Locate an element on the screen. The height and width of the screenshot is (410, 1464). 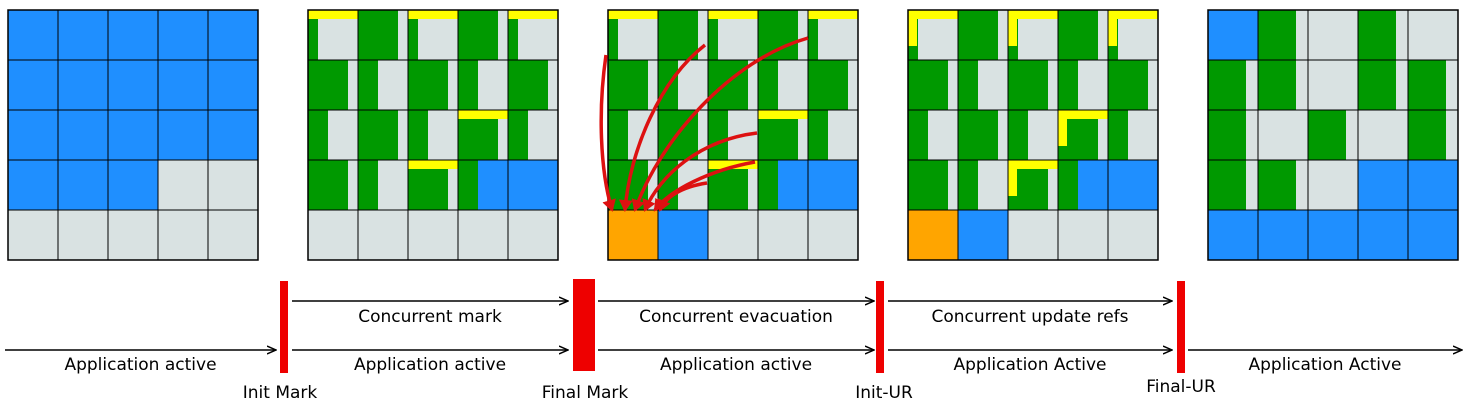
pause-label: Final-UR is located at coordinates (1181, 387).